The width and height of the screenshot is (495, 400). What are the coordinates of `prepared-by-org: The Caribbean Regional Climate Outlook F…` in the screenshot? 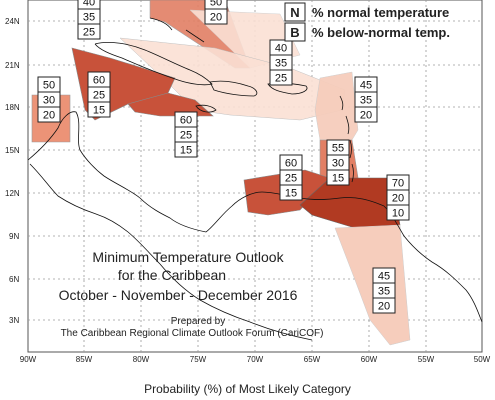 It's located at (192, 333).